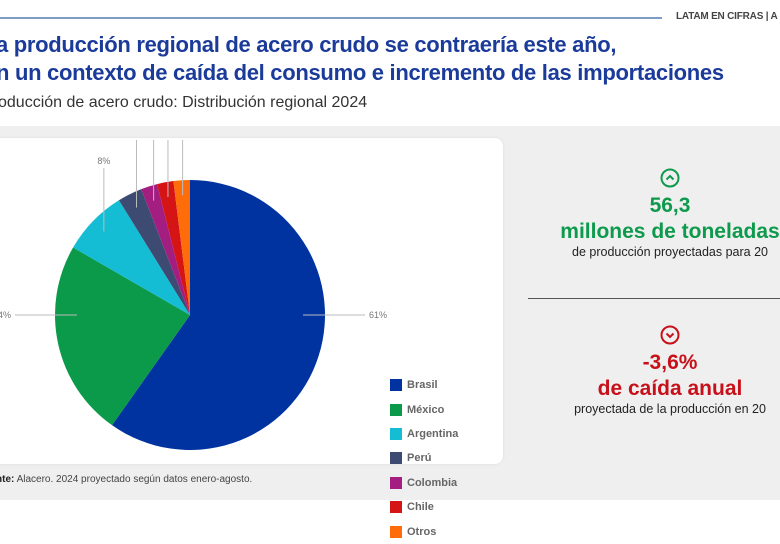 Image resolution: width=780 pixels, height=544 pixels. Describe the element at coordinates (670, 205) in the screenshot. I see `stat-value: 56,3` at that location.